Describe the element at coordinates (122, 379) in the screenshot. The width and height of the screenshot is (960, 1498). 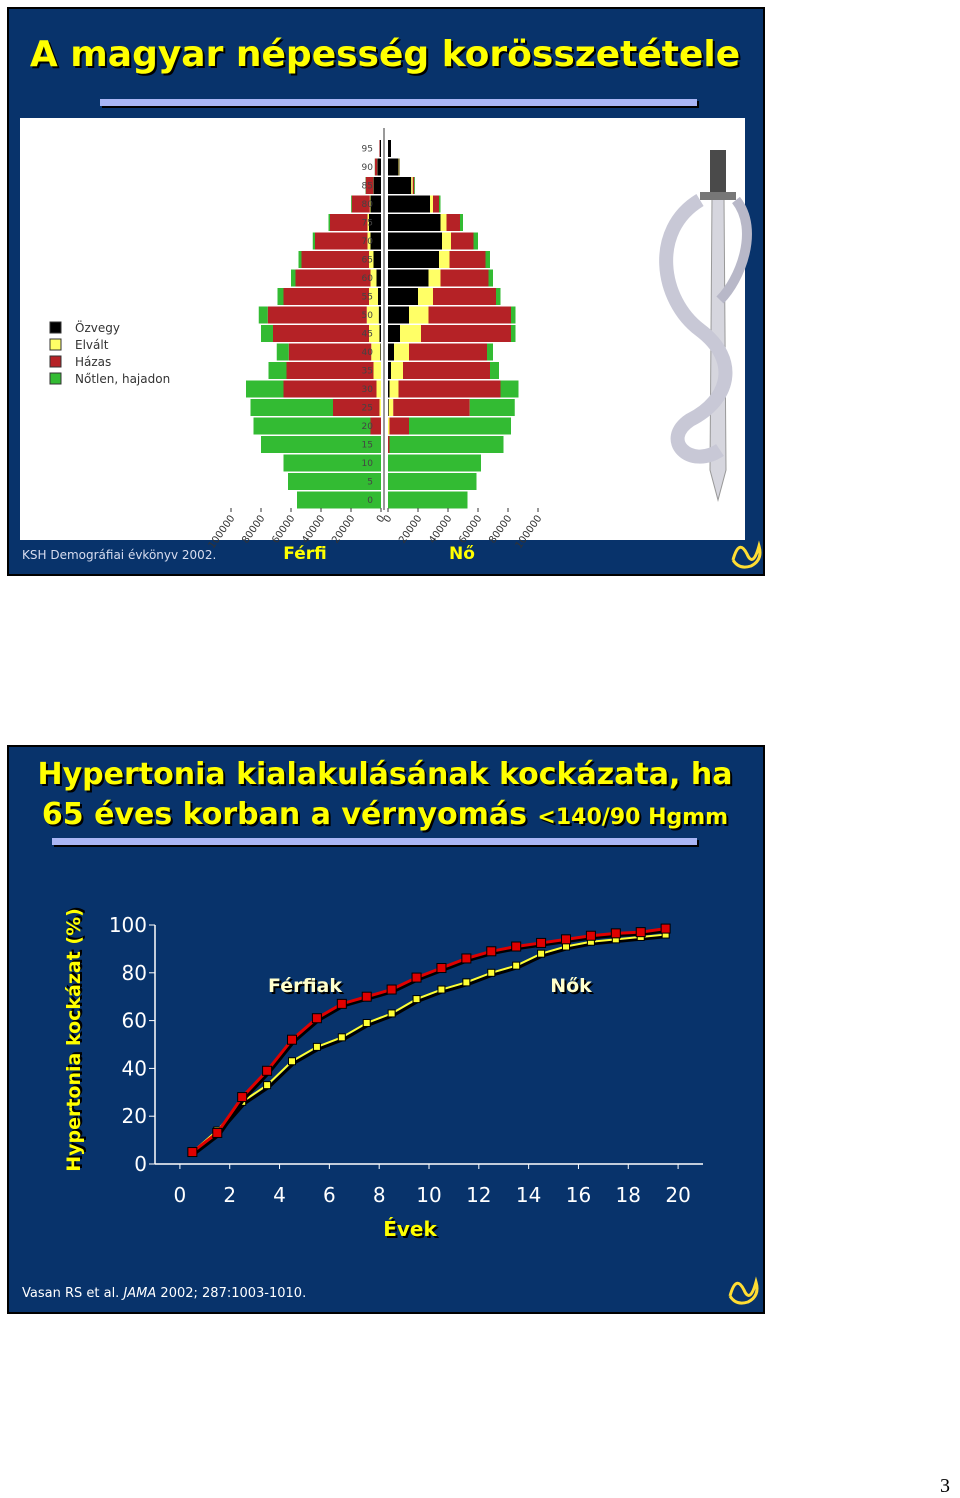
I see `legend-label: Nőtlen, hajadon` at that location.